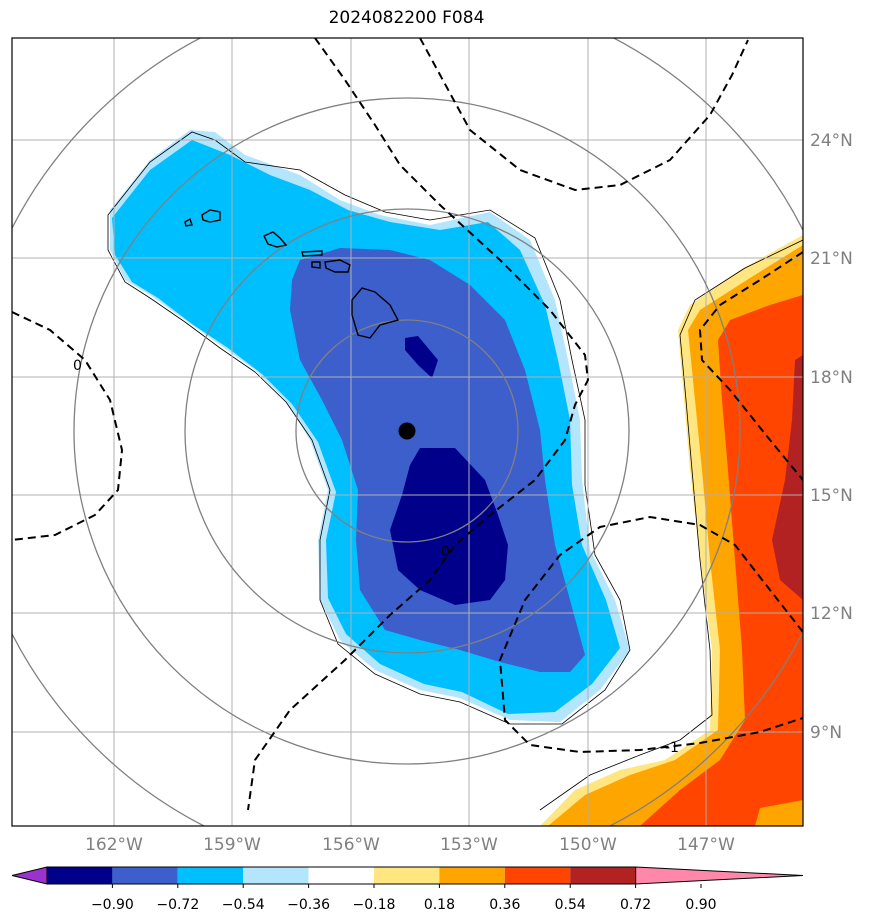  Describe the element at coordinates (672, 748) in the screenshot. I see `contour-label-minus-one: -1` at that location.